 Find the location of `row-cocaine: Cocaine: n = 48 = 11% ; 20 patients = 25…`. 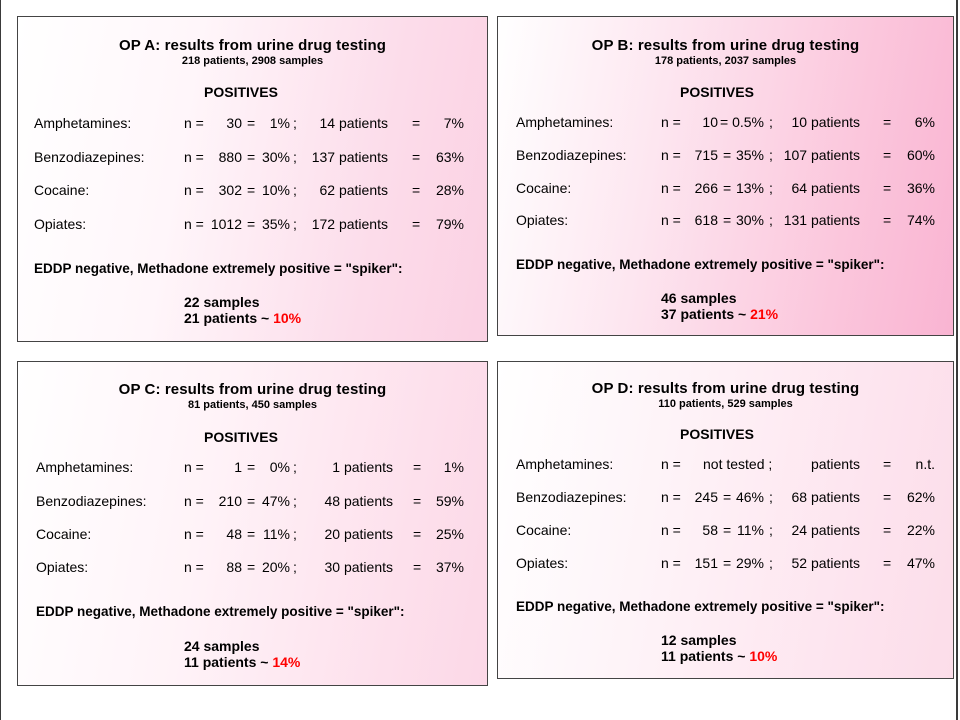

row-cocaine: Cocaine: n = 48 = 11% ; 20 patients = 25… is located at coordinates (250, 534).